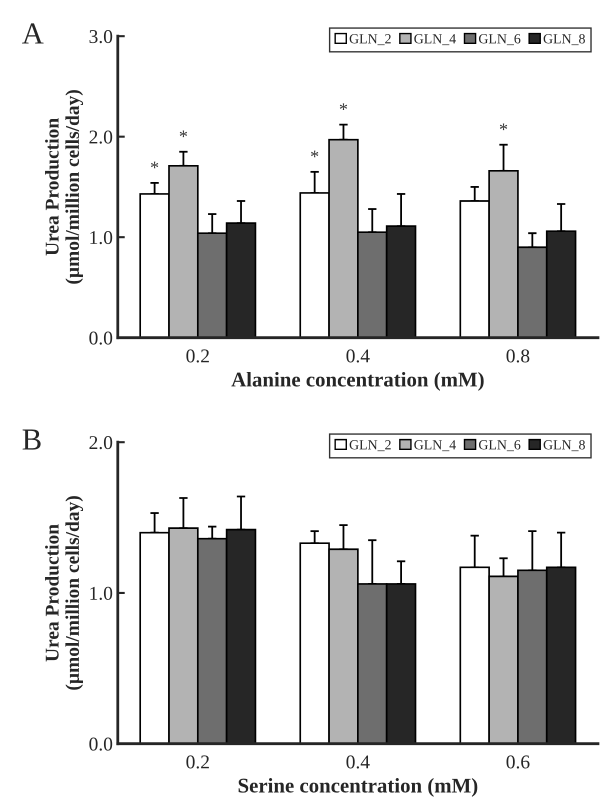 The image size is (604, 804). I want to click on y-tick-label: 3.0, so click(101, 37).